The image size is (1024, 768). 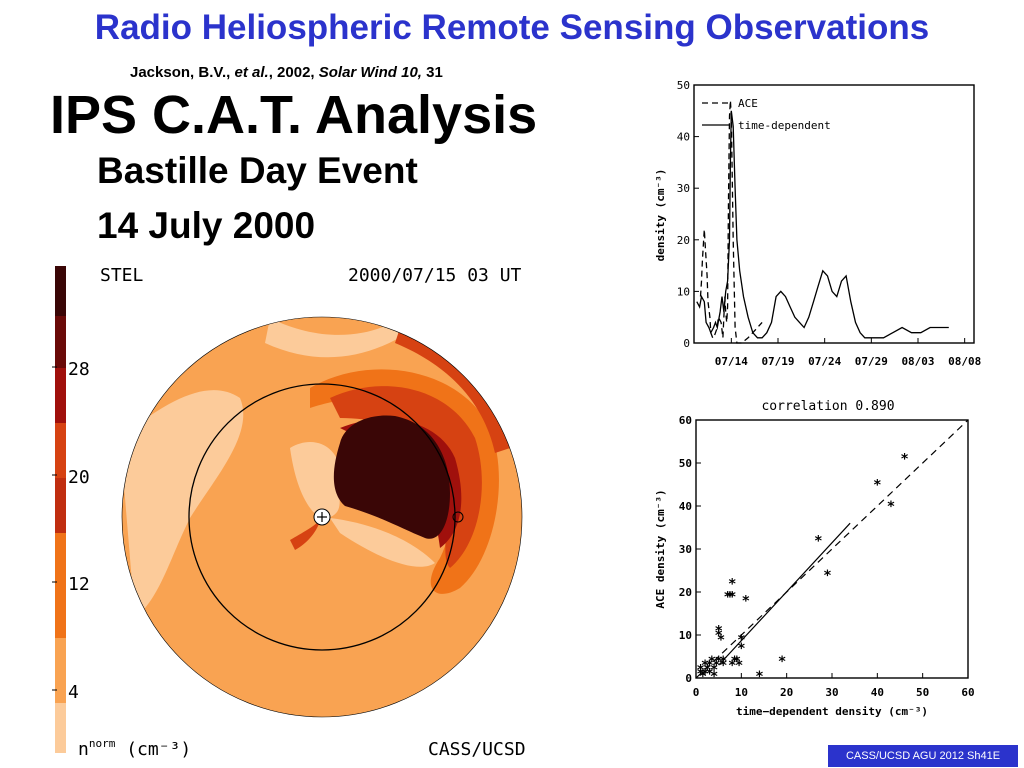 I want to click on x-tick-label: 07/29, so click(x=871, y=361).